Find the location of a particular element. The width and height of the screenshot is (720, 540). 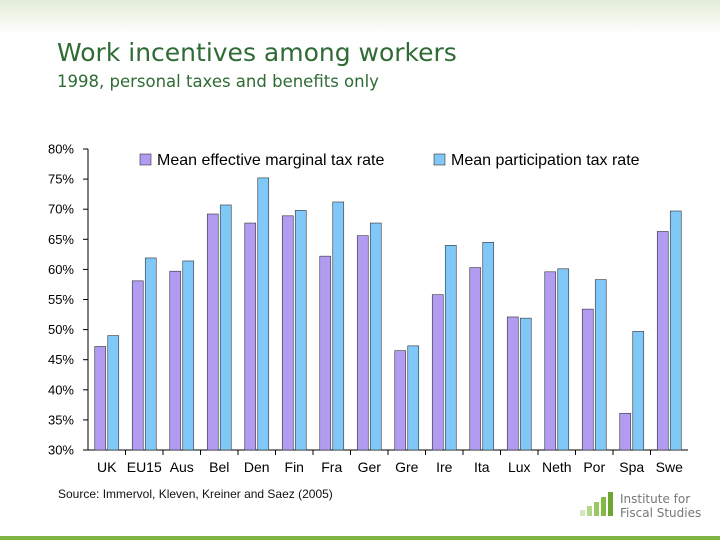

bar-marginal-eu15 is located at coordinates (137, 365).